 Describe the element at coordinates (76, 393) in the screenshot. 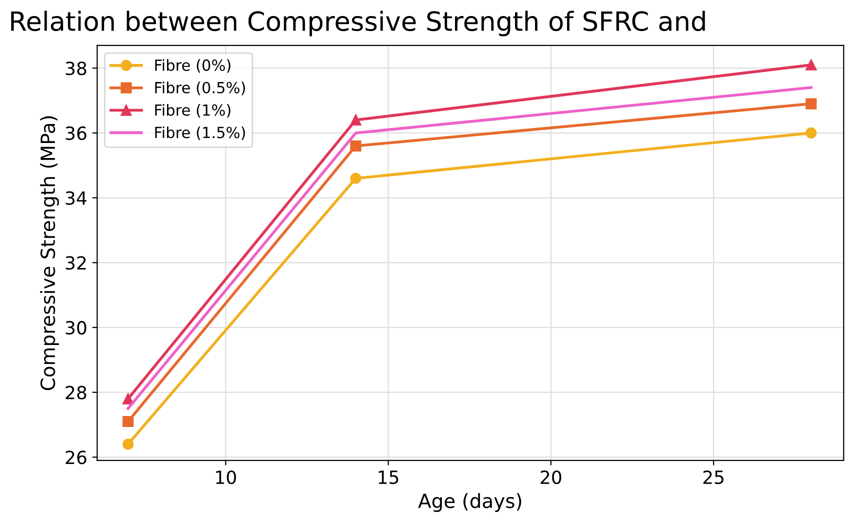

I see `y-tick-label: 28` at that location.